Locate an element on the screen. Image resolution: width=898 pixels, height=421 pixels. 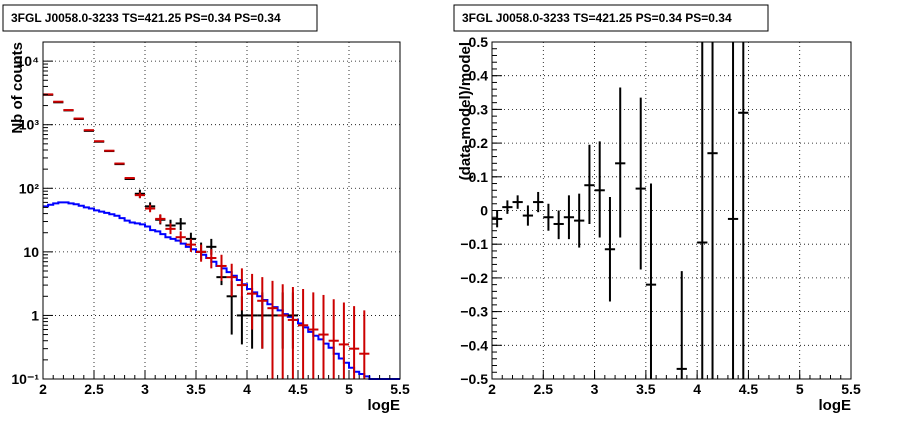
y-tick-label: −0.4 is located at coordinates (474, 345).